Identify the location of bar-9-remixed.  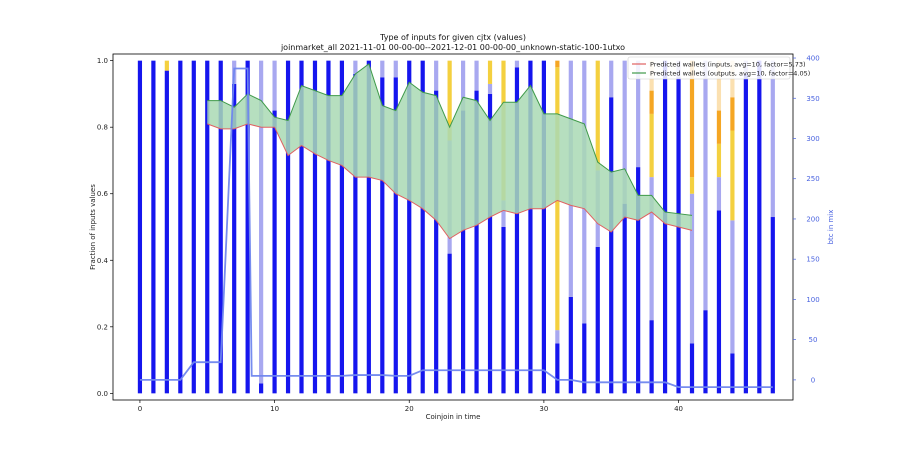
(261, 222).